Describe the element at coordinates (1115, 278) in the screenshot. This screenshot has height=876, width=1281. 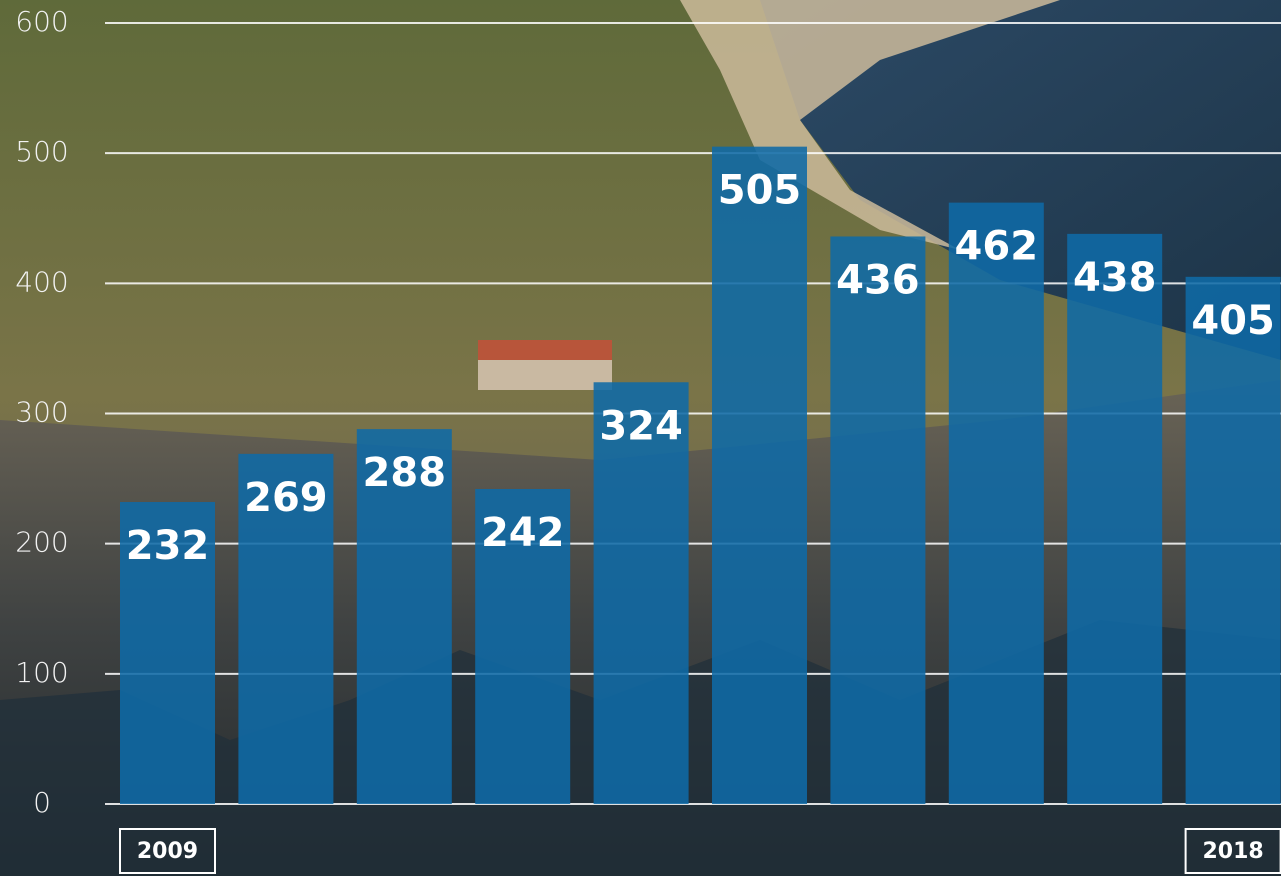
I see `data-label: 438` at that location.